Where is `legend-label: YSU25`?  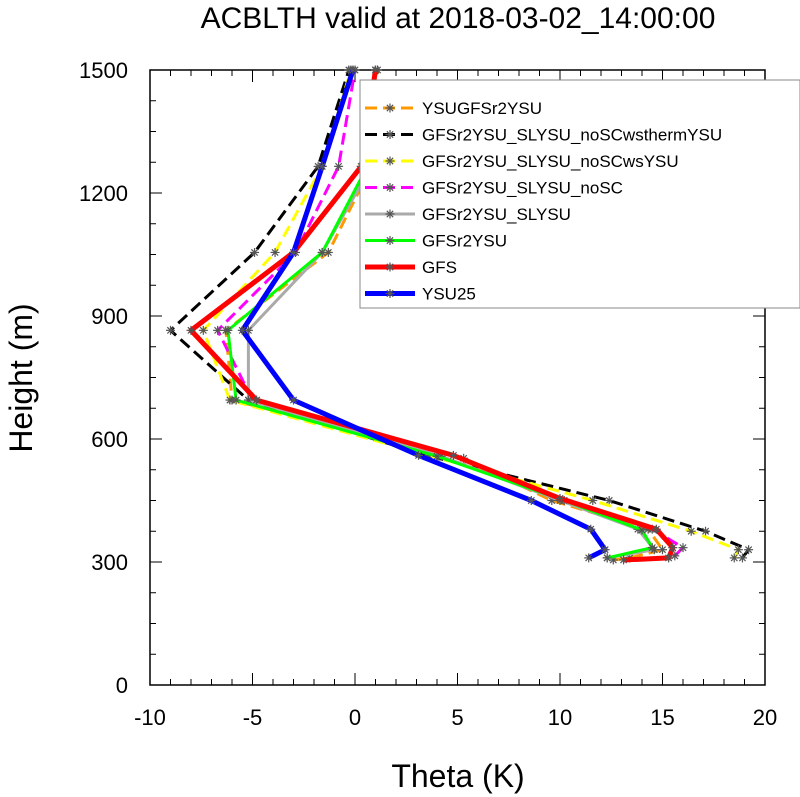
legend-label: YSU25 is located at coordinates (449, 294).